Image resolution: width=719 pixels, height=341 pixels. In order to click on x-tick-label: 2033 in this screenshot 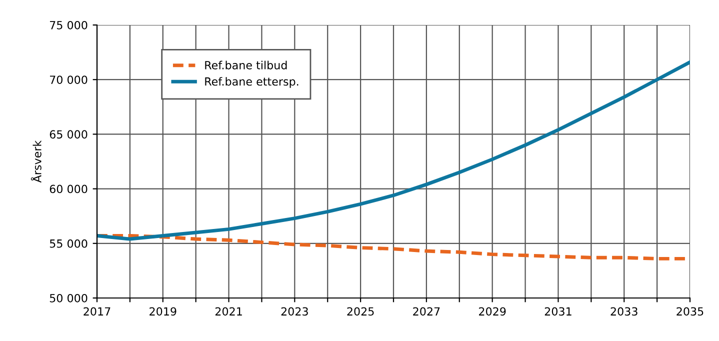, I will do `click(624, 311)`.